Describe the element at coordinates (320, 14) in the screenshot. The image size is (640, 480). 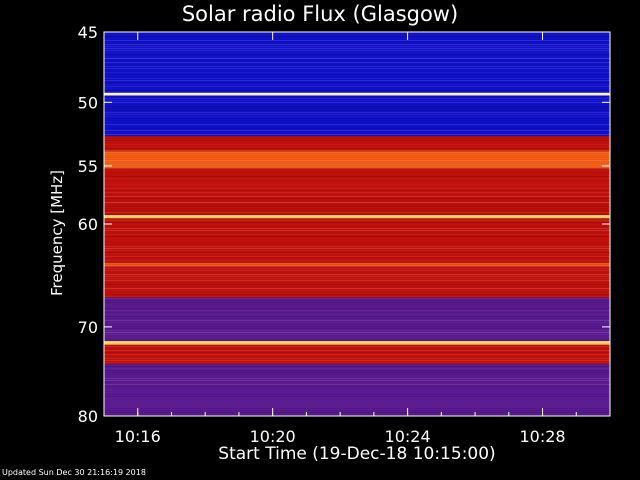
I see `chart-title: Solar radio Flux (Glasgow)` at that location.